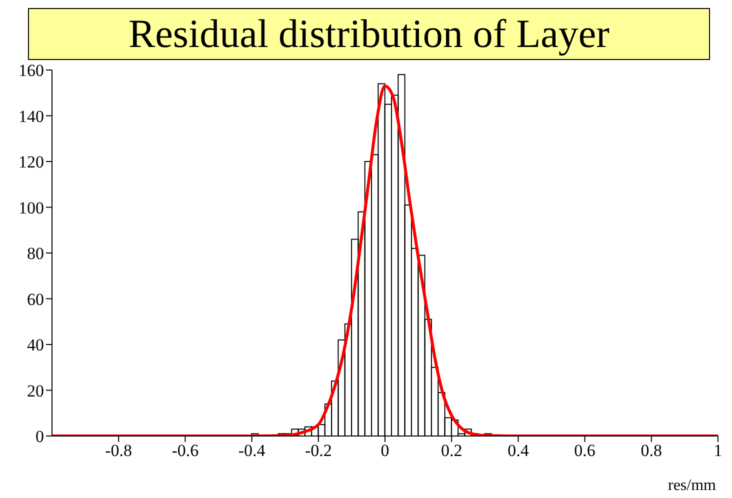  What do you see at coordinates (451, 450) in the screenshot?
I see `x-tick-label: 0.2` at bounding box center [451, 450].